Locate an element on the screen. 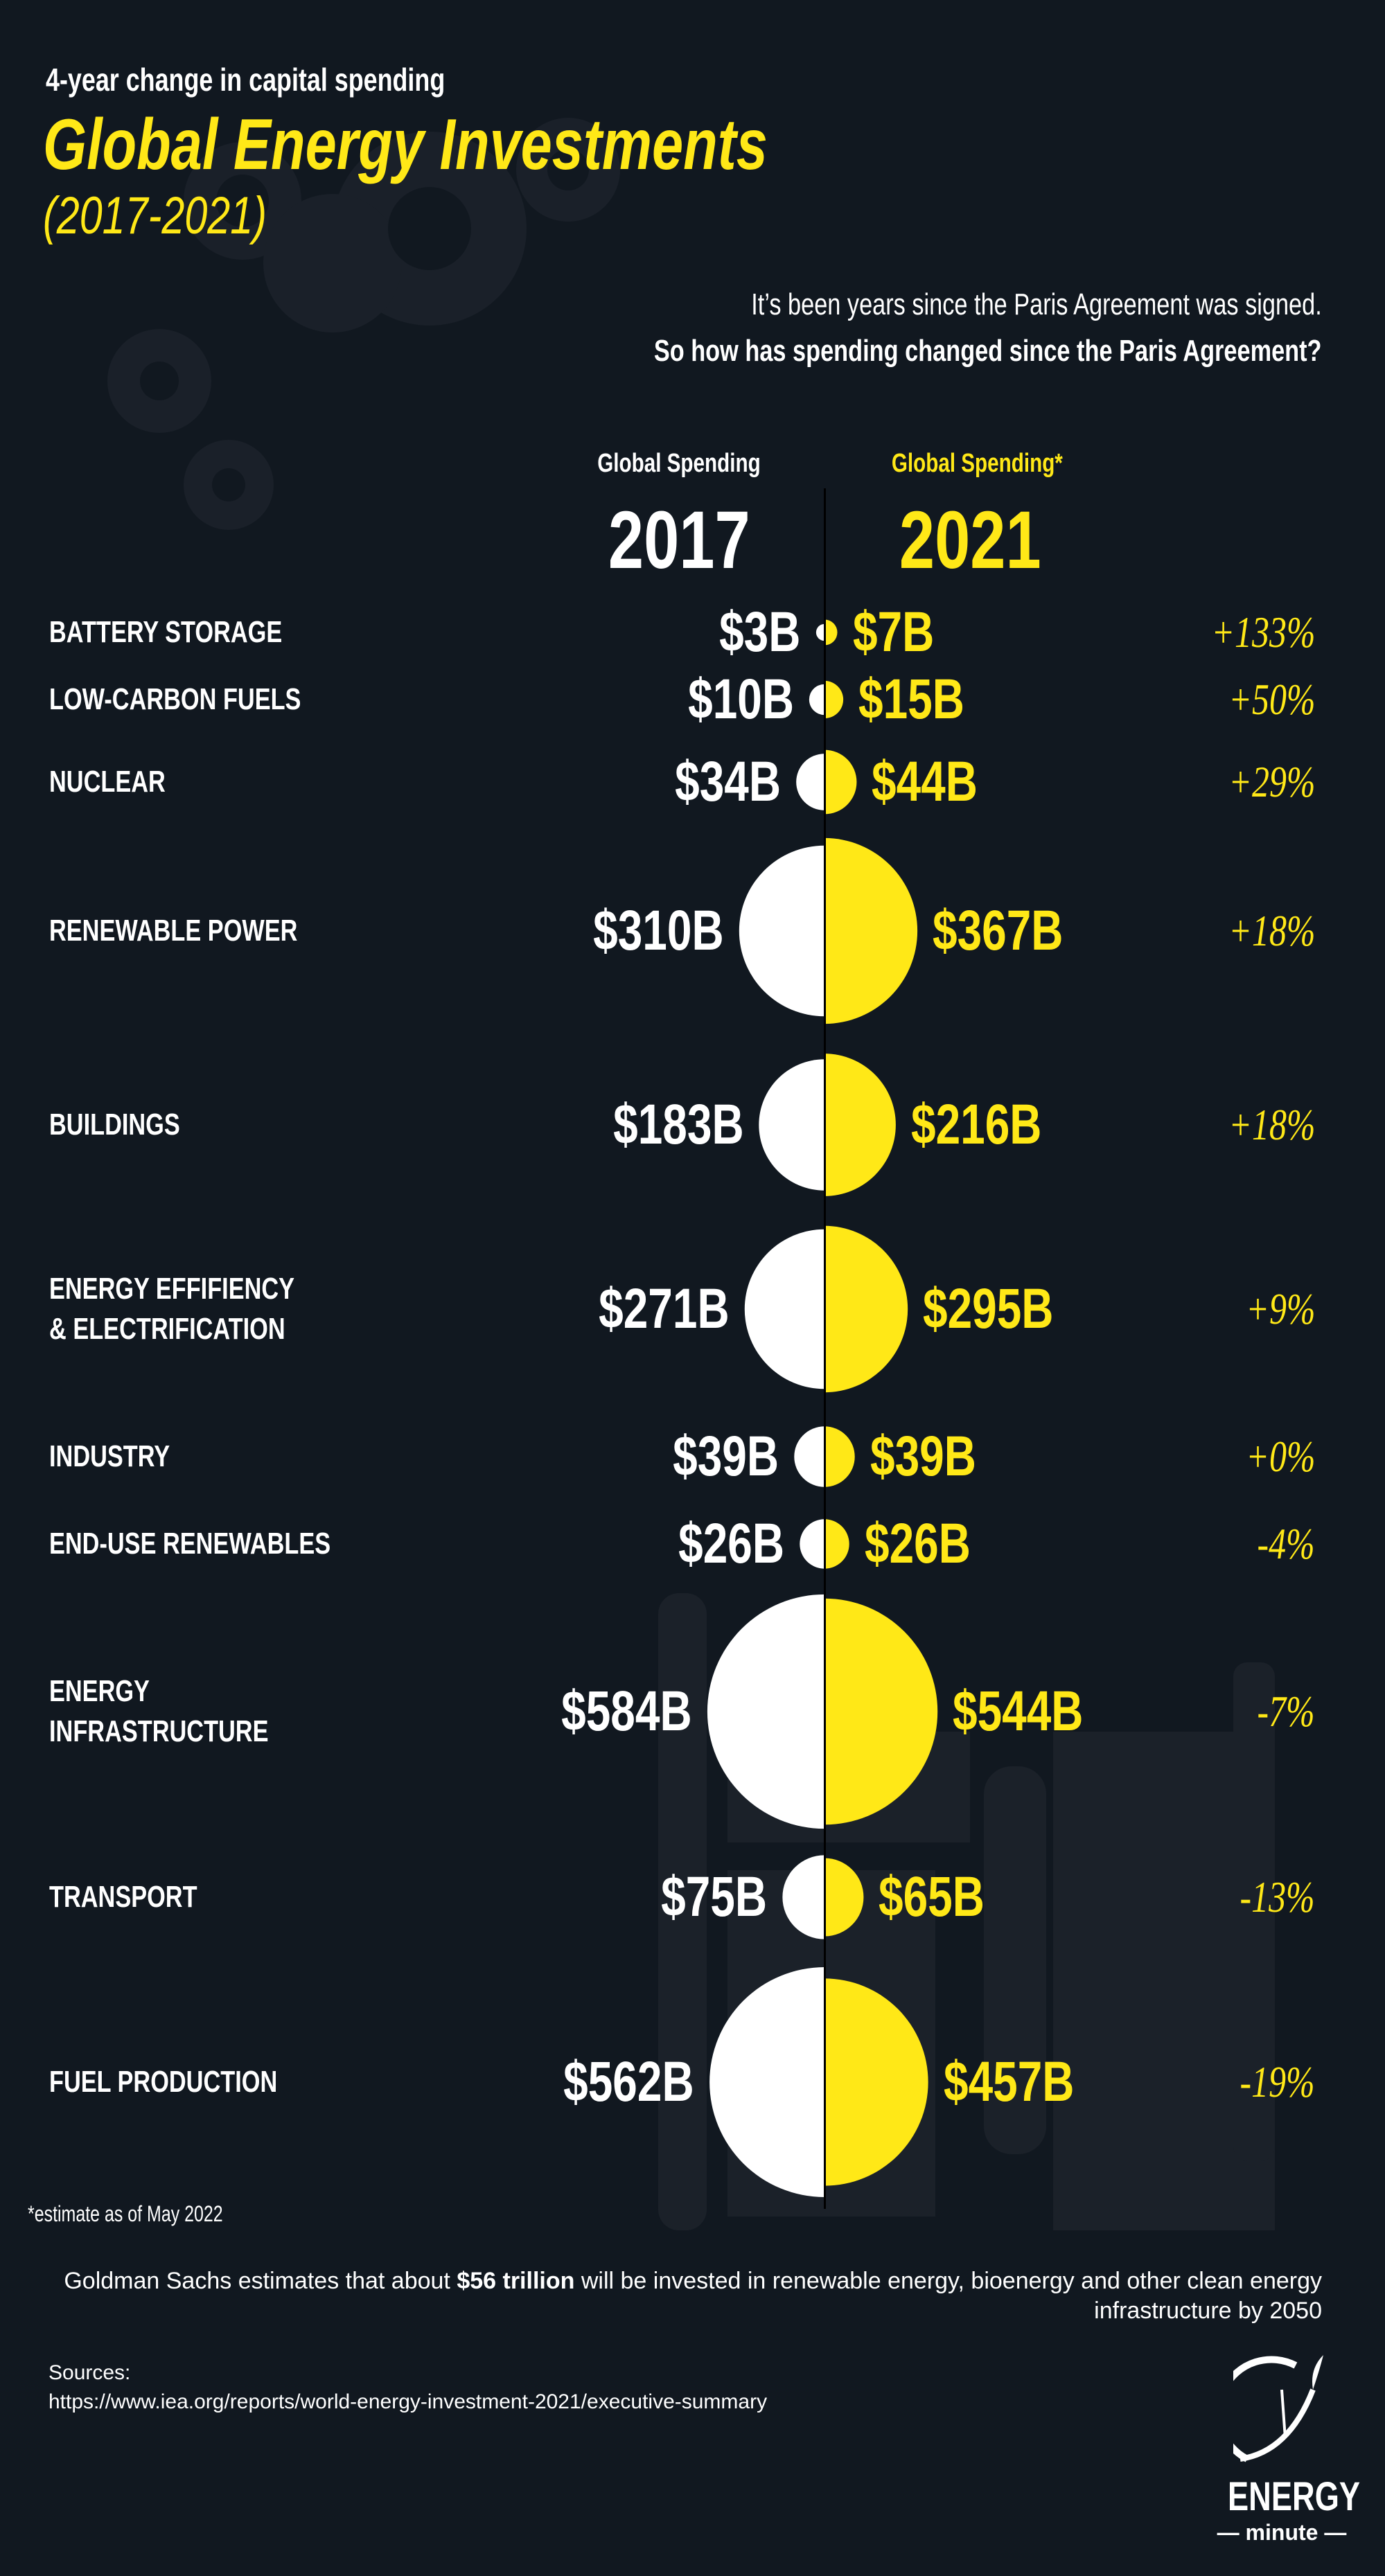 Image resolution: width=1385 pixels, height=2576 pixels. change-label-text: -4% is located at coordinates (1286, 1543).